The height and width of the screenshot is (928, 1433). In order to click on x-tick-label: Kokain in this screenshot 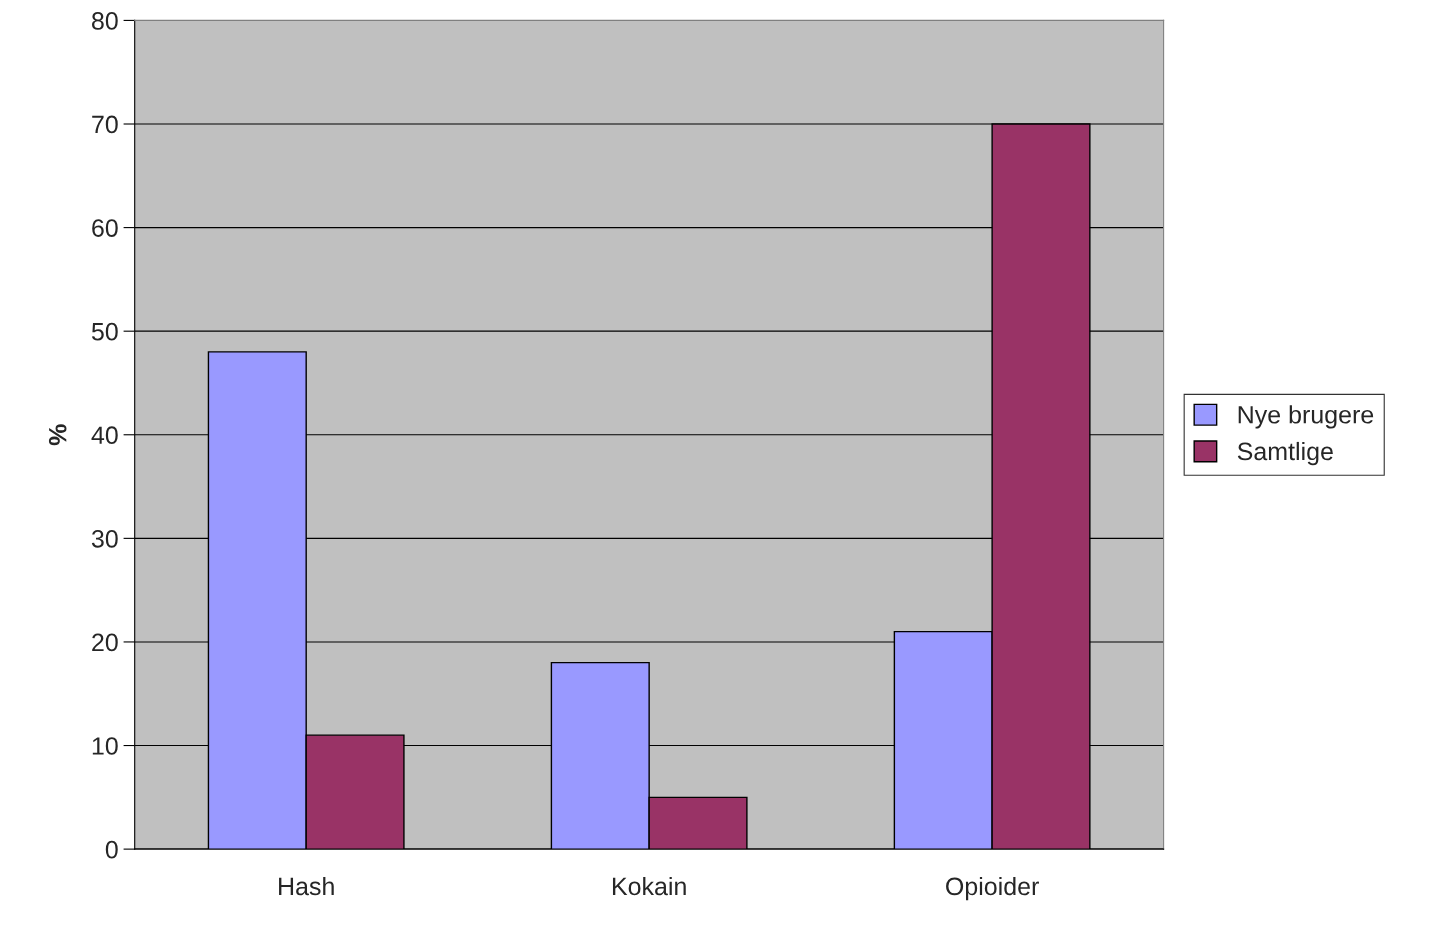, I will do `click(649, 886)`.